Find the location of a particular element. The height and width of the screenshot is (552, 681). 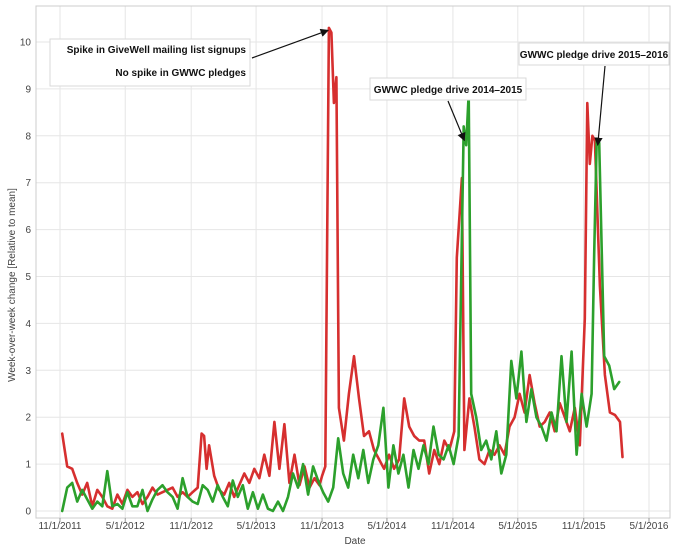

y-axis-label: Week-over-week change [Relative to mean] is located at coordinates (12, 285).